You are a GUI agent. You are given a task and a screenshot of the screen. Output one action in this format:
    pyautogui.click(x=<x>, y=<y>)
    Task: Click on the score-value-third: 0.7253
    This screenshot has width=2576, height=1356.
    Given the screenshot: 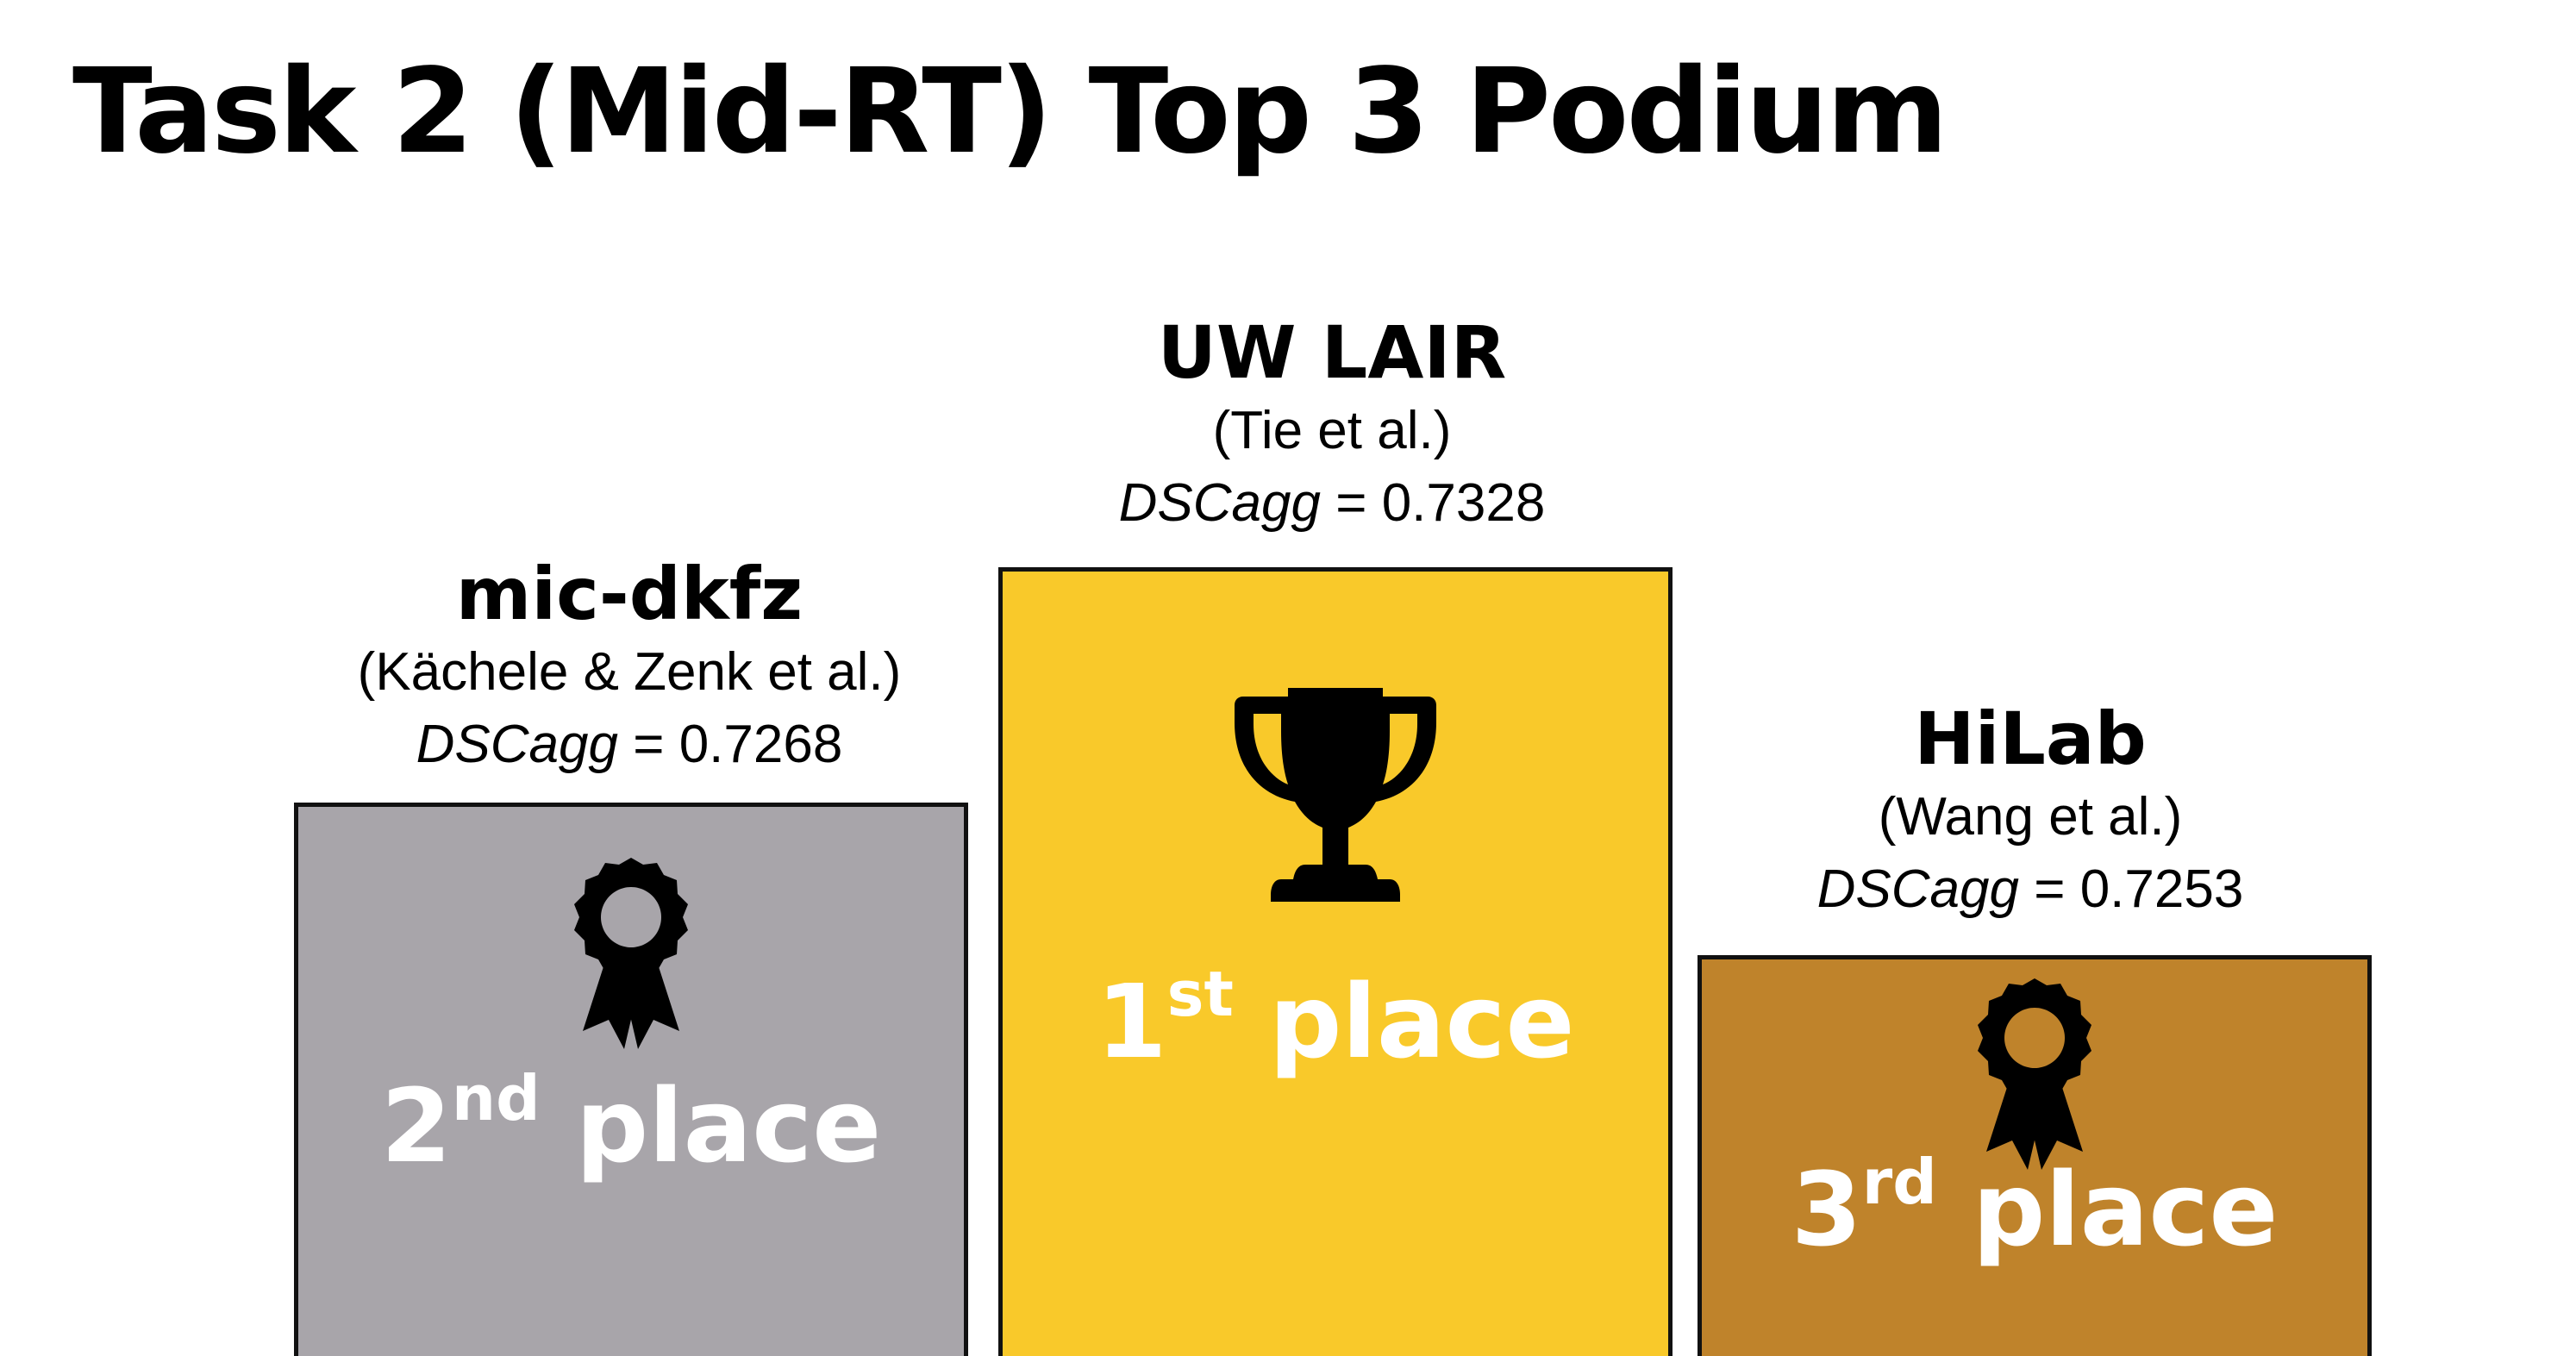 What is the action you would take?
    pyautogui.click(x=2161, y=889)
    